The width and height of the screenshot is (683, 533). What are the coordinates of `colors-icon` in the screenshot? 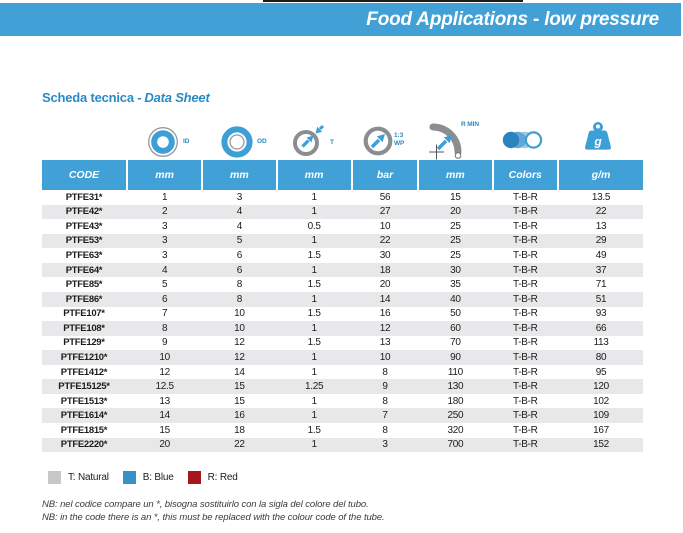 It's located at (522, 140).